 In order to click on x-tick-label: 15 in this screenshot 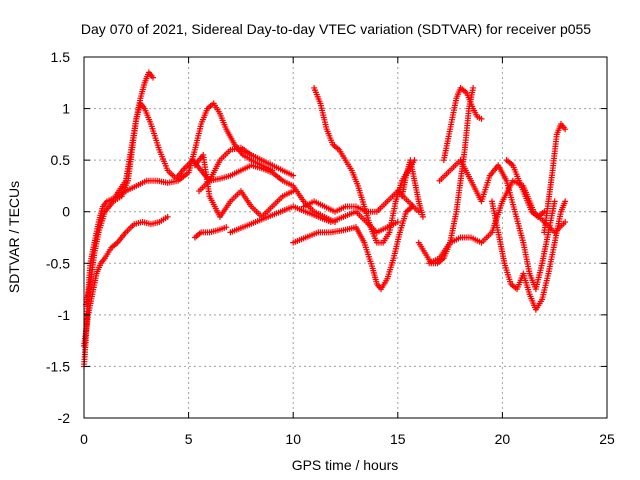, I will do `click(398, 439)`.